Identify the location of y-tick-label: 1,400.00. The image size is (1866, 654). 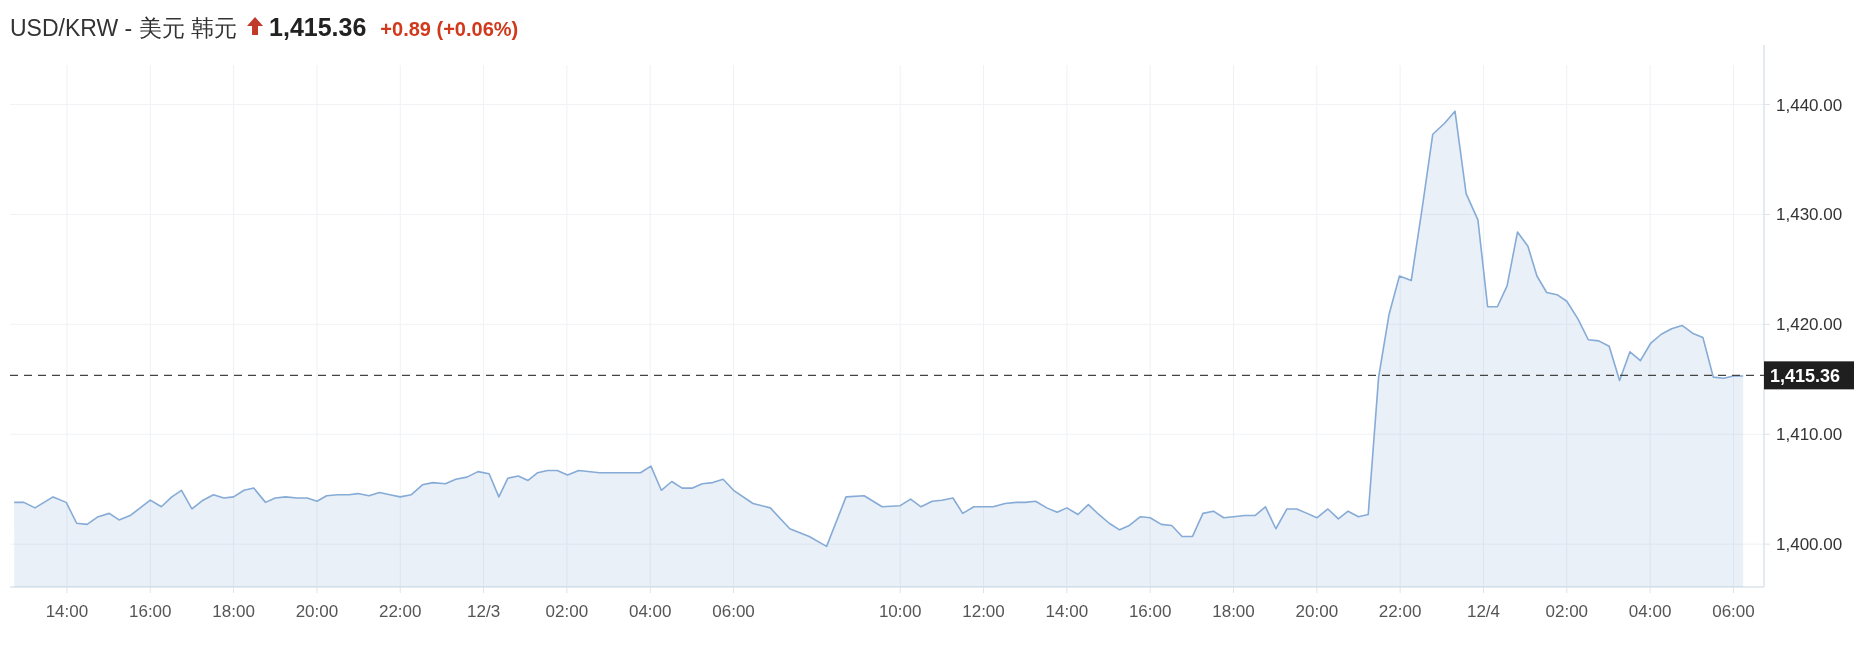
(1809, 545).